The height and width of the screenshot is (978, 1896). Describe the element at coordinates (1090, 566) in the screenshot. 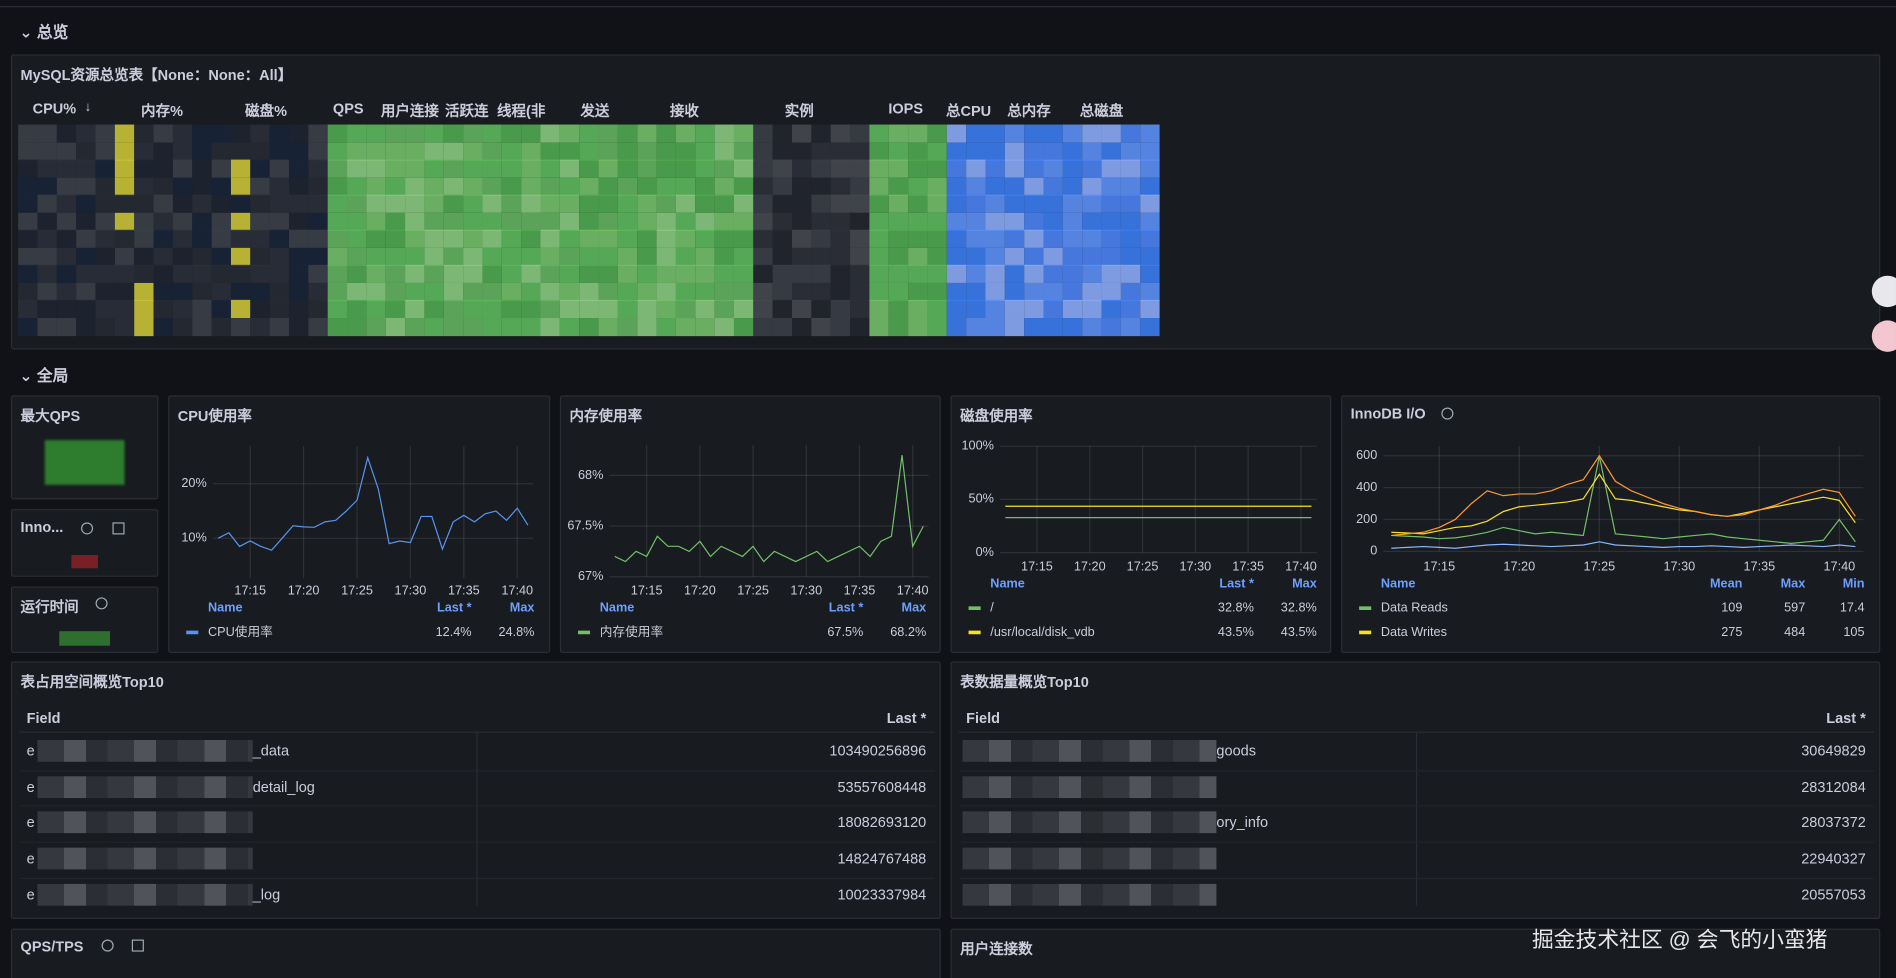

I see `x-tick-label: 17:20` at that location.